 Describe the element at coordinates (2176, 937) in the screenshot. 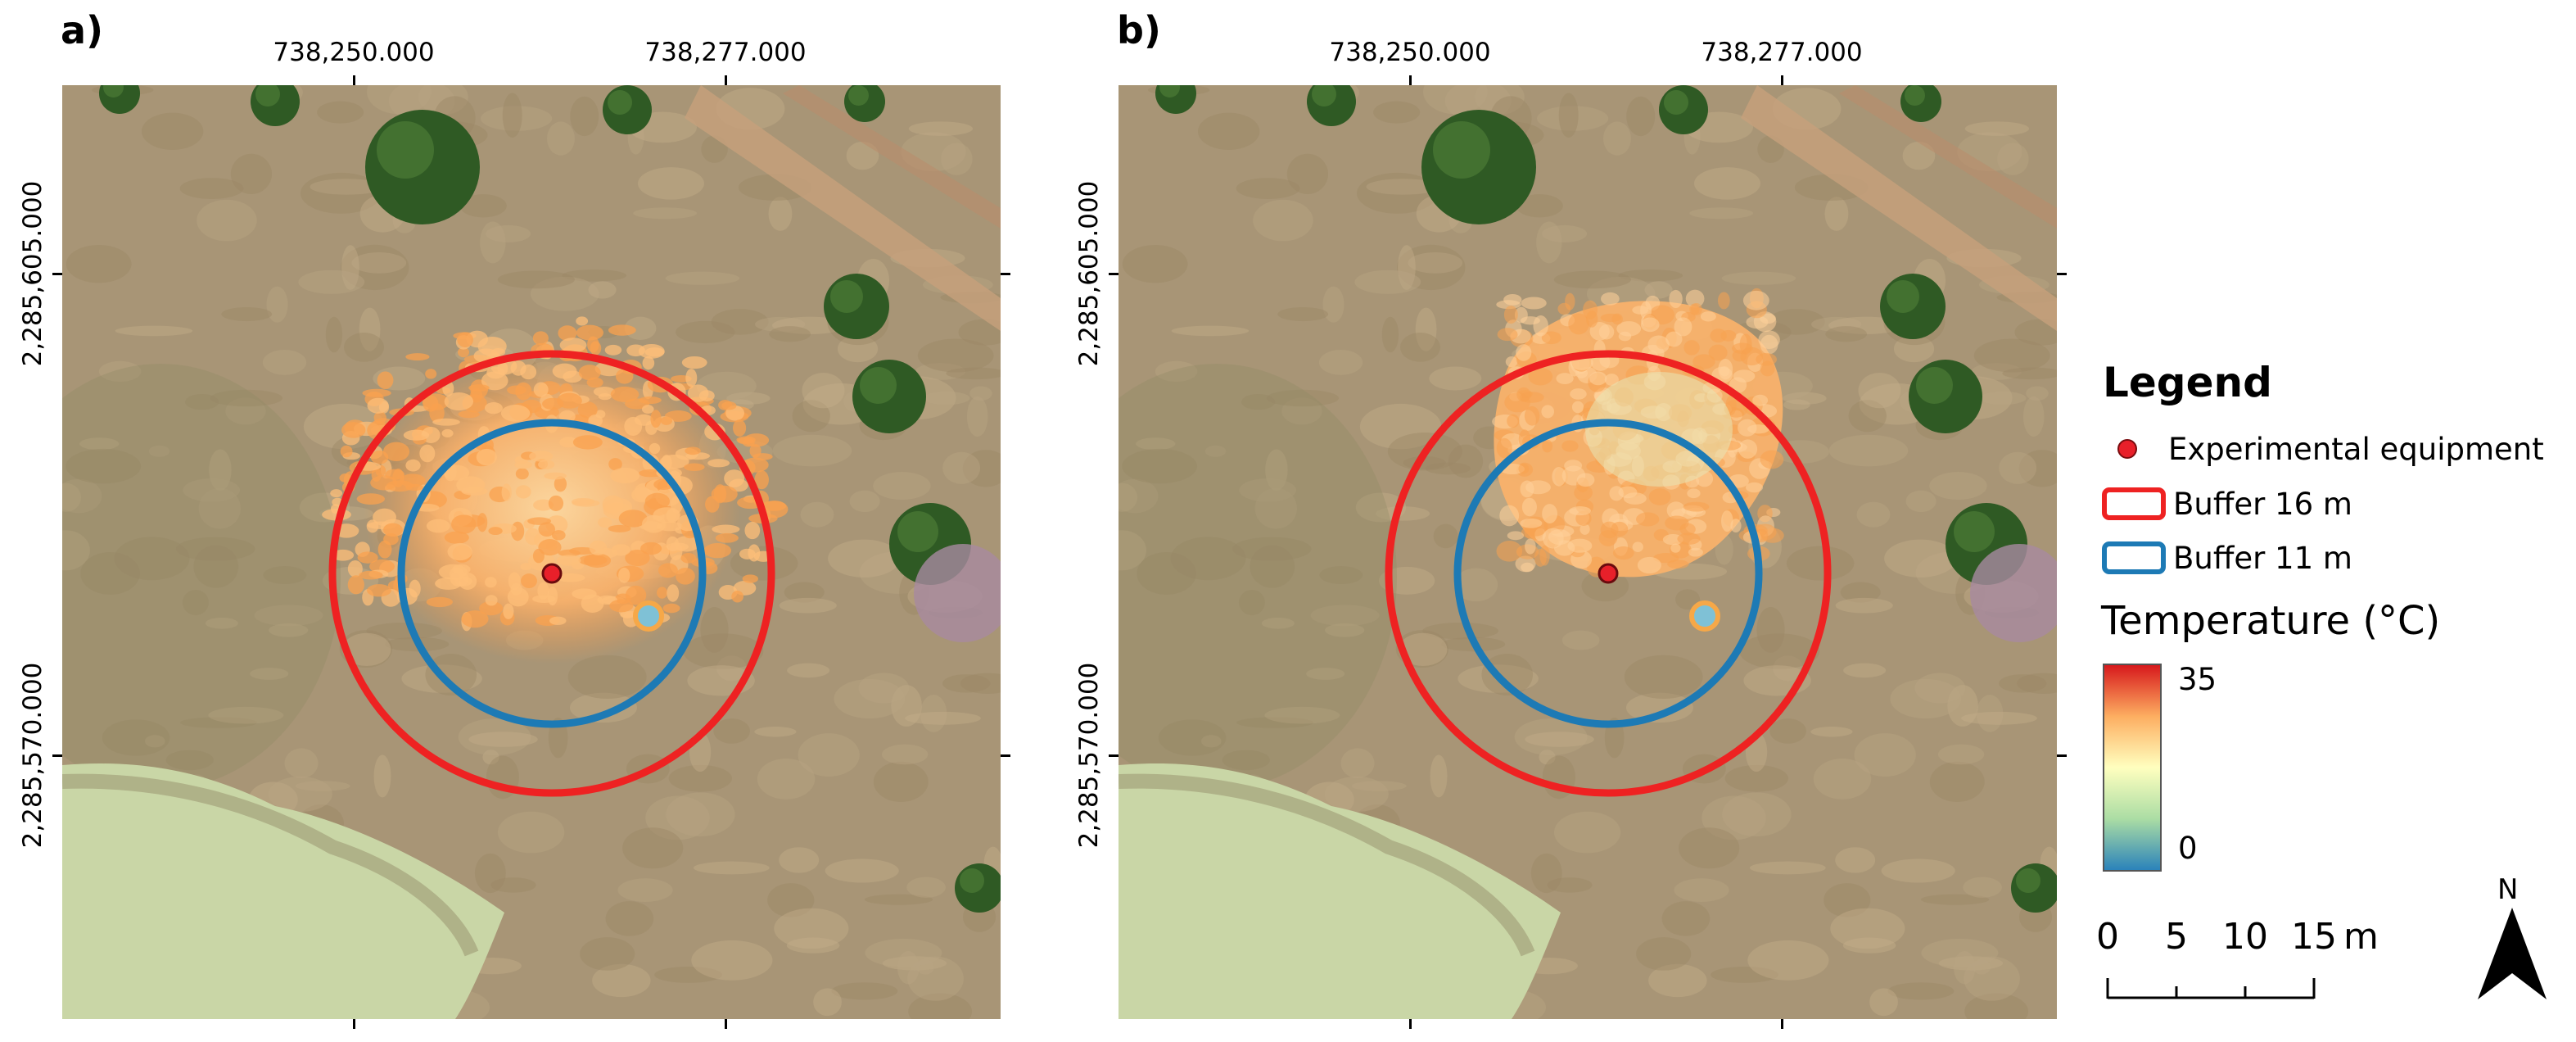

I see `scale-label-5: 5` at that location.